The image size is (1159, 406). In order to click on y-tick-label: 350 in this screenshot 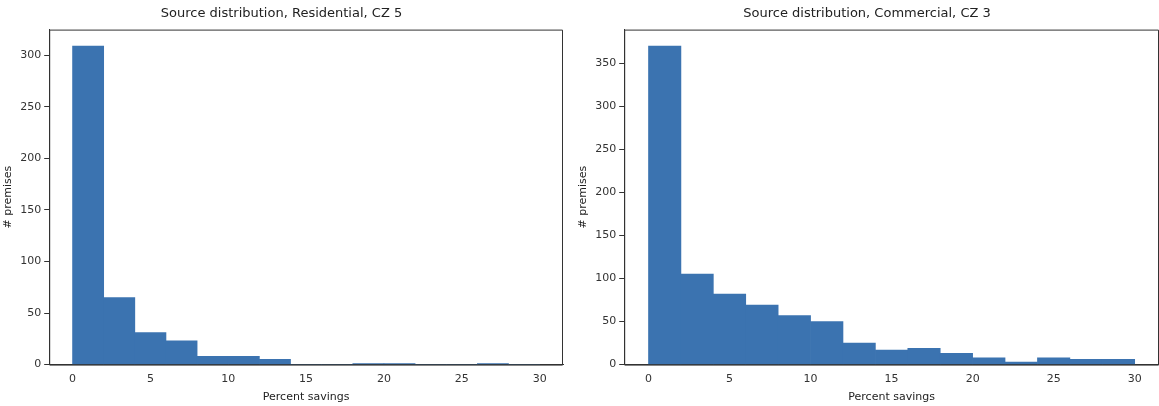, I will do `click(606, 63)`.